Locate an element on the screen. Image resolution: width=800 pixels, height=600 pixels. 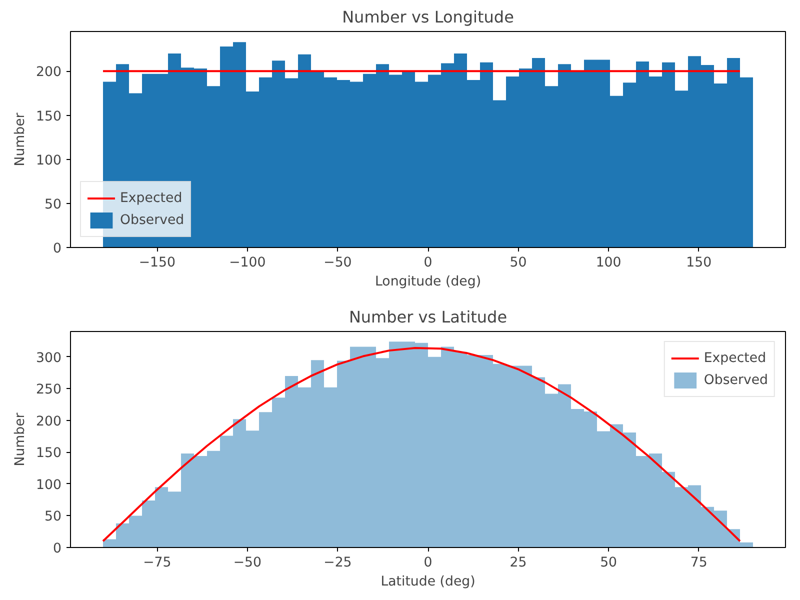
chart-title: Number vs Latitude is located at coordinates (428, 317).